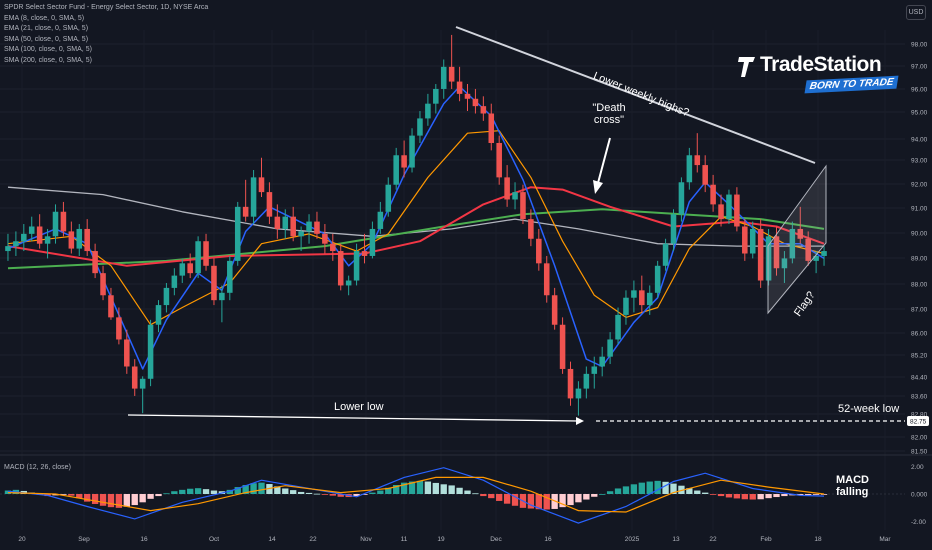 This screenshot has height=550, width=932. Describe the element at coordinates (144, 539) in the screenshot. I see `x-tick-label: 16` at that location.